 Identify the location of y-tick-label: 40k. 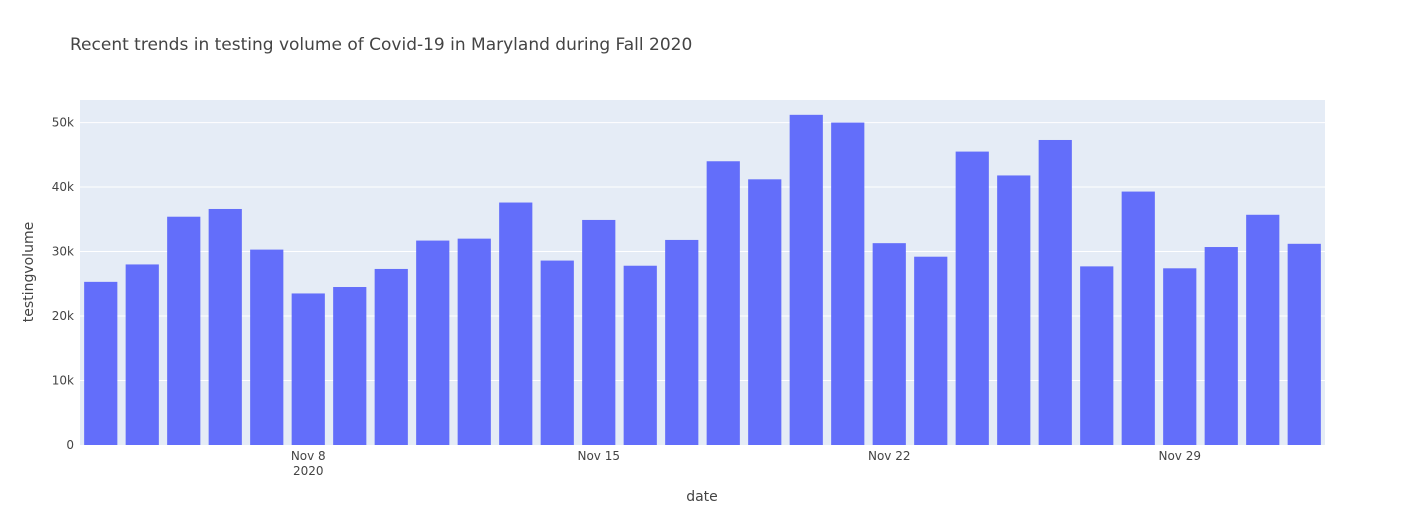
(63, 187).